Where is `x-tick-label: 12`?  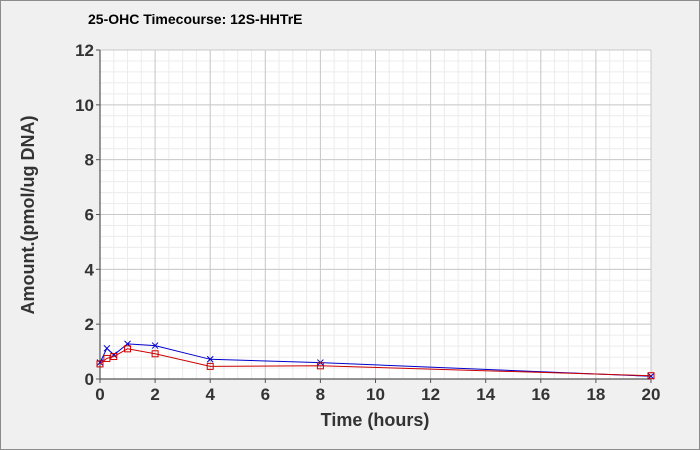 x-tick-label: 12 is located at coordinates (430, 394).